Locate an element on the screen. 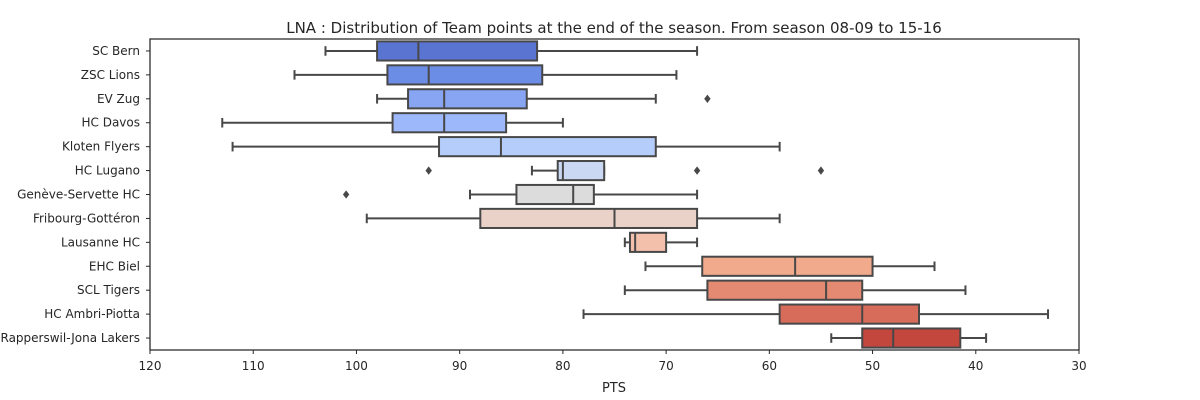  category-label: HC Lugano is located at coordinates (107, 171).